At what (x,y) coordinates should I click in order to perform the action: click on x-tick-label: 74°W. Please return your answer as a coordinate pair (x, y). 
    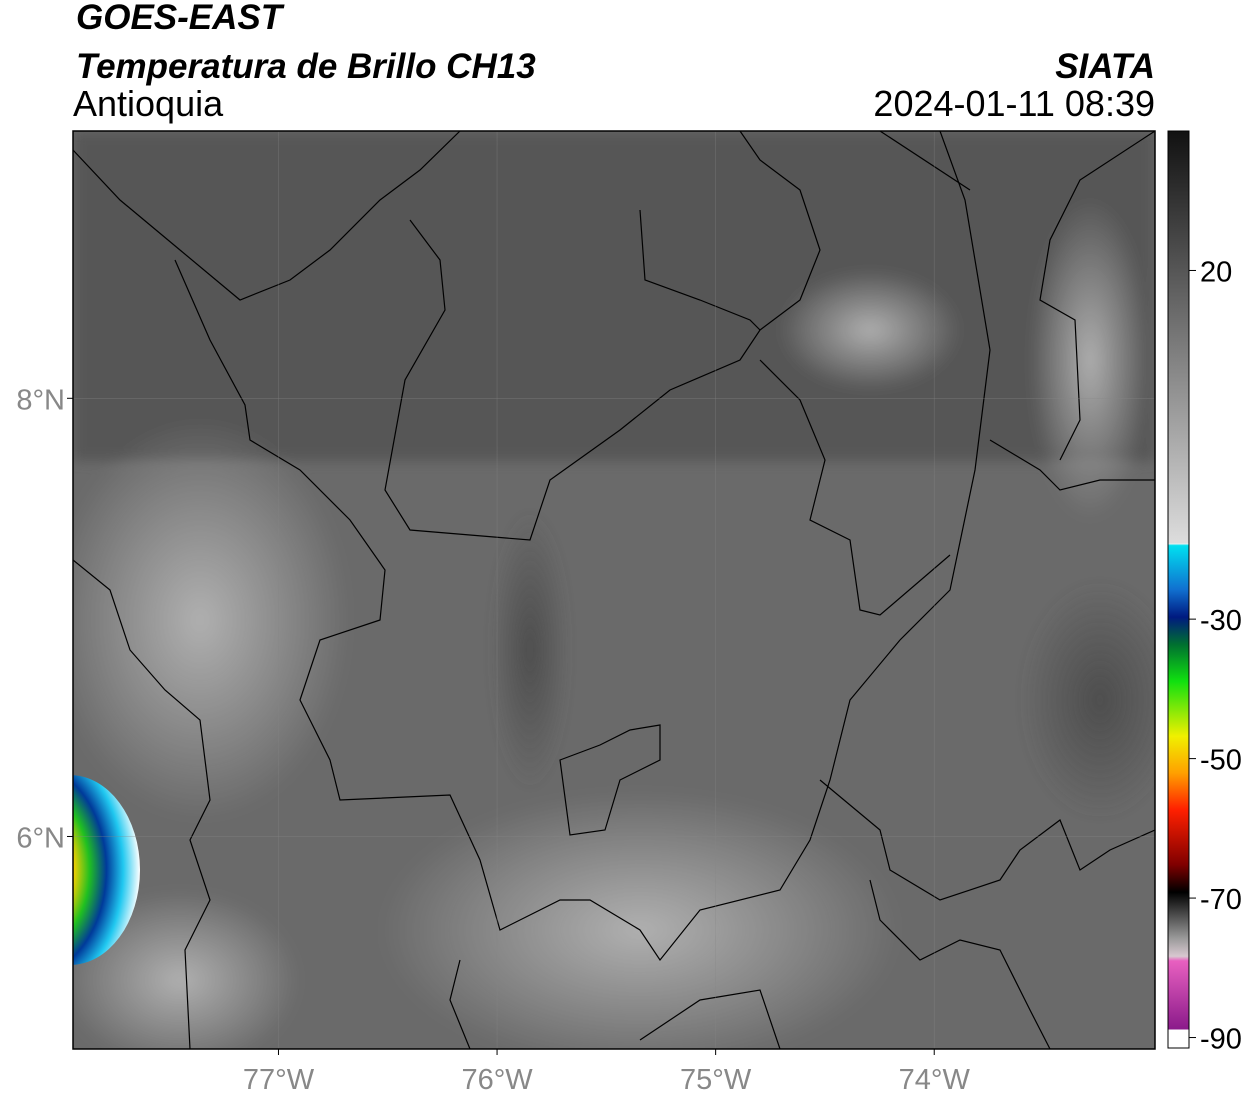
    Looking at the image, I should click on (935, 1080).